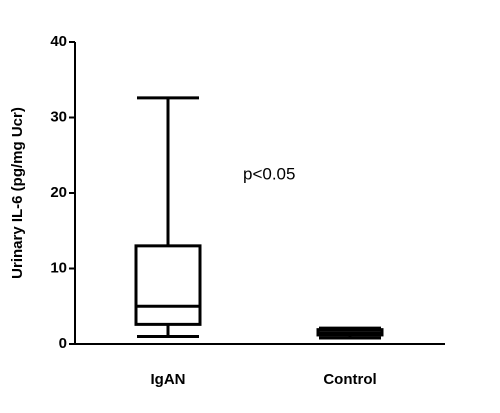 This screenshot has height=413, width=500. I want to click on y-tick-label: 10, so click(58, 267).